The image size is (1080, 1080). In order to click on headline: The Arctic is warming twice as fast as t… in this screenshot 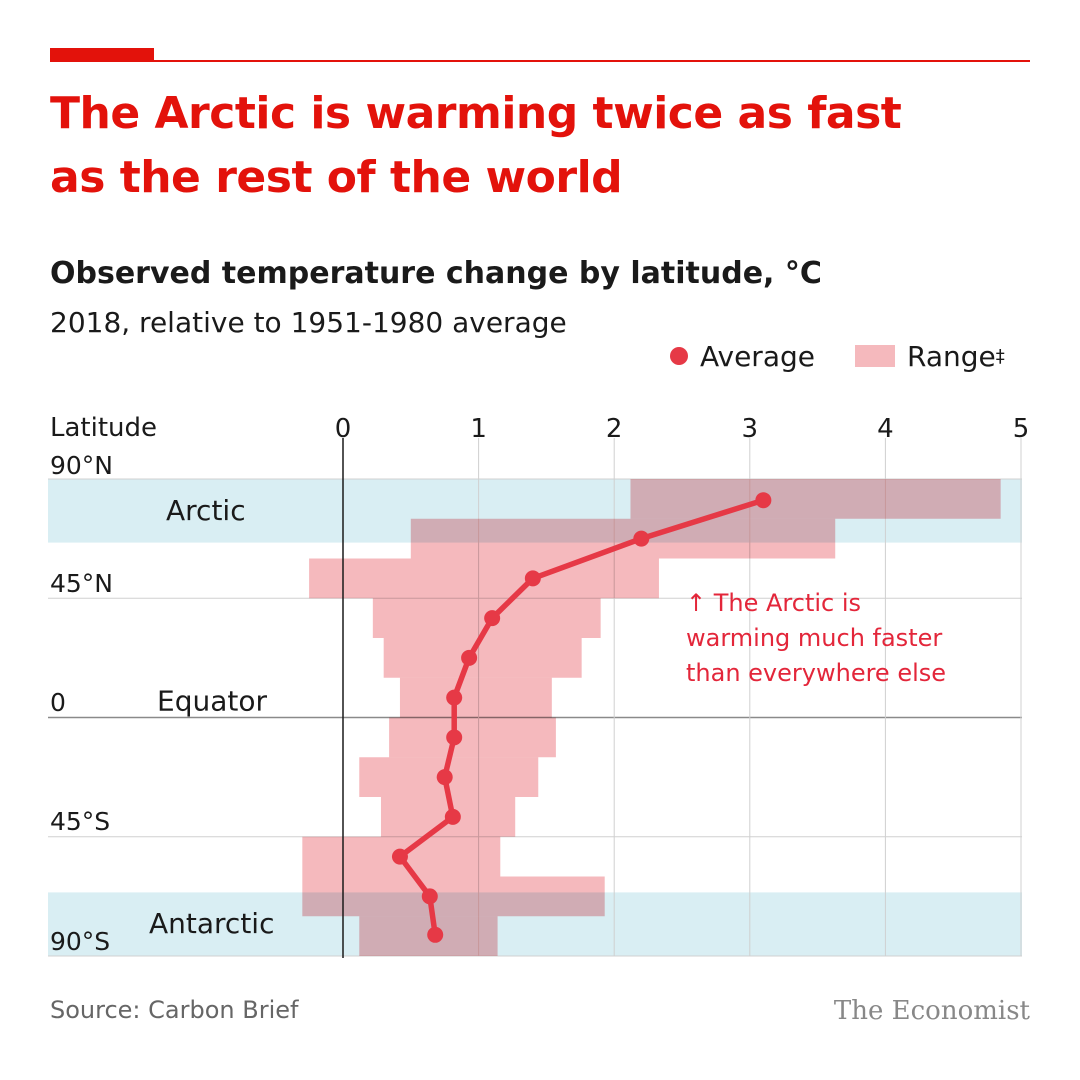, I will do `click(530, 146)`.